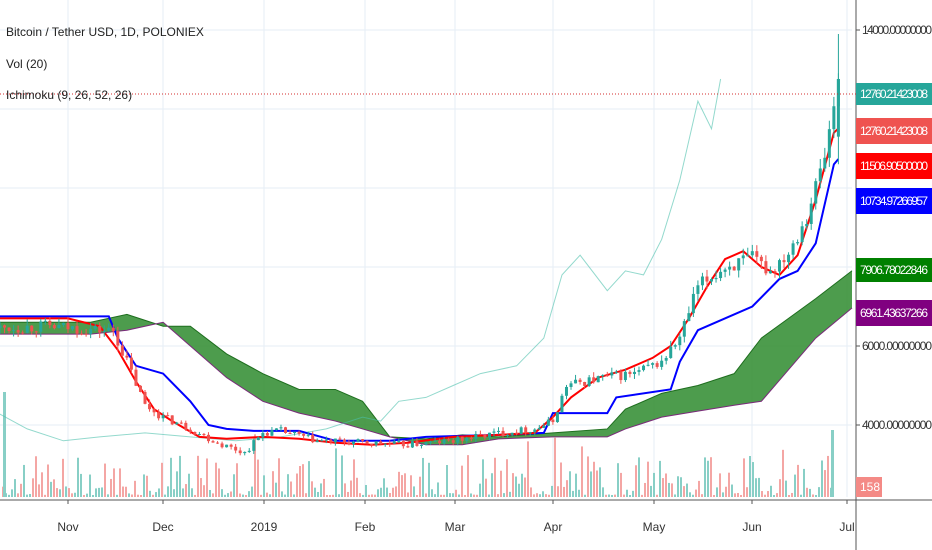 This screenshot has width=932, height=550. I want to click on price-tick-label: 6000.00000000, so click(897, 346).